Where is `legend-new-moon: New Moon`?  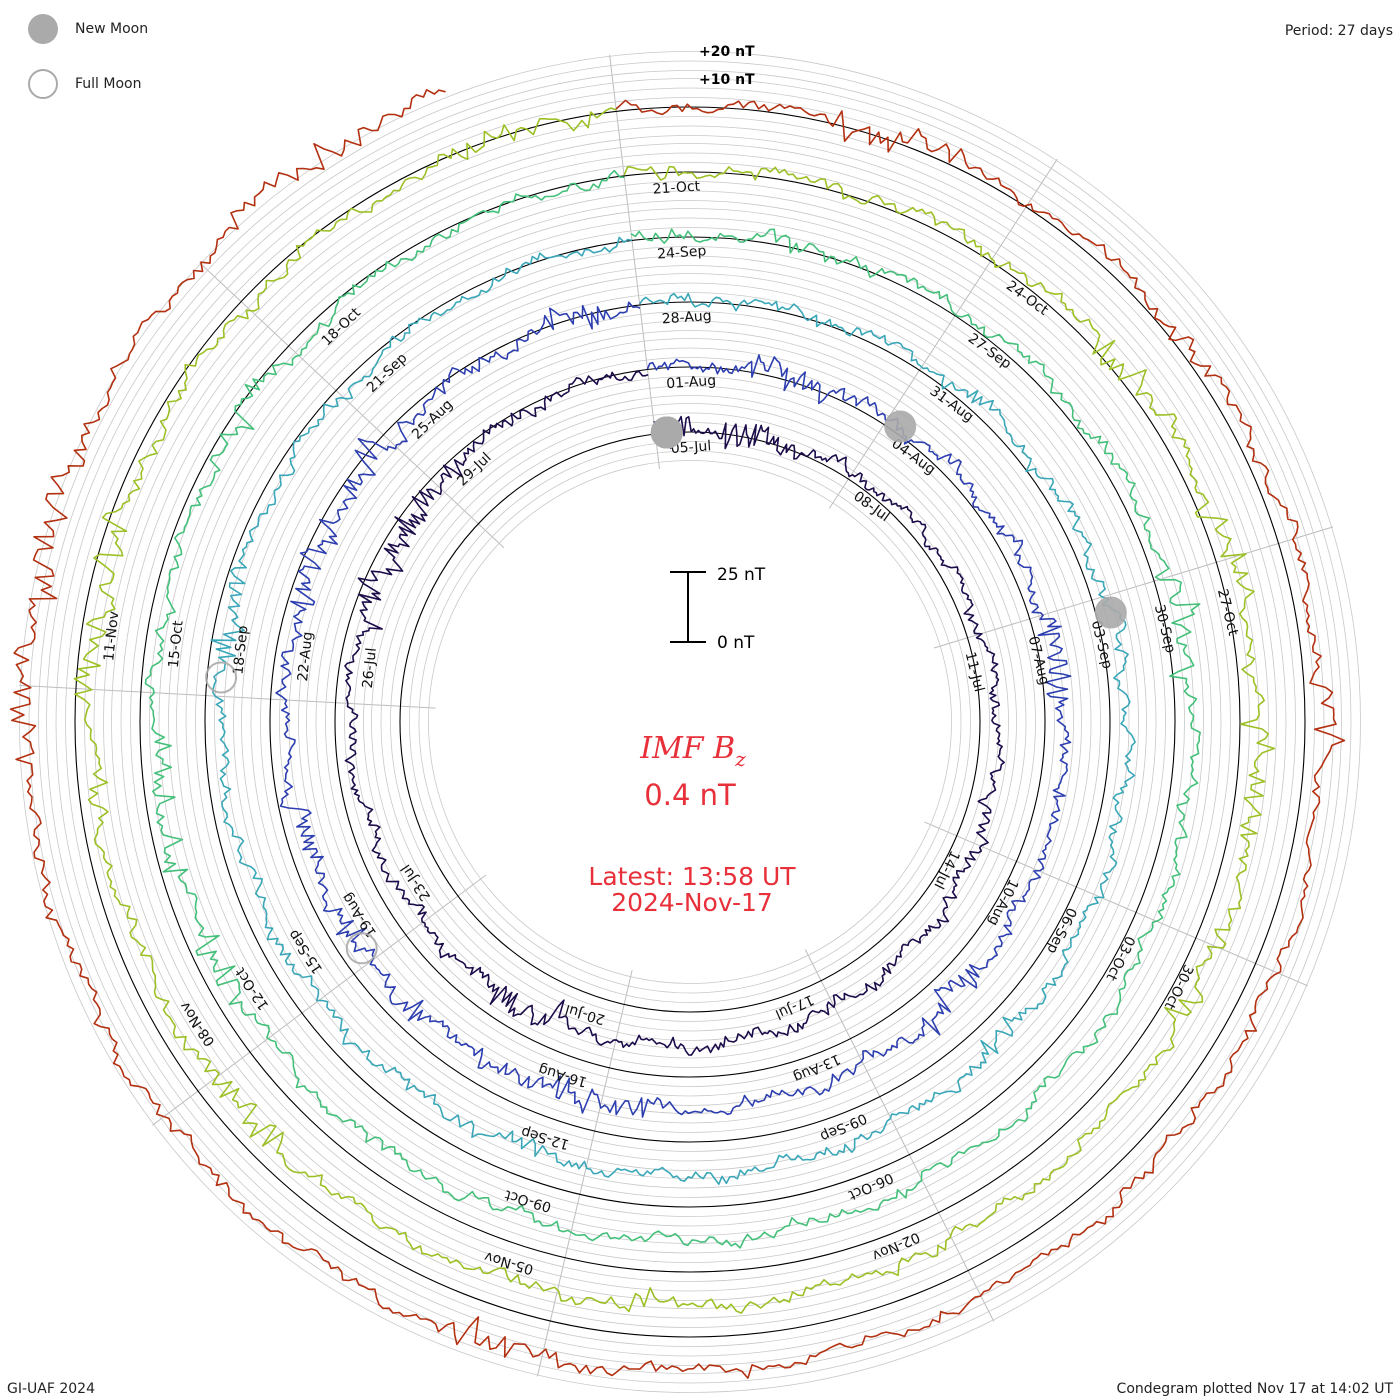
legend-new-moon: New Moon is located at coordinates (88, 29).